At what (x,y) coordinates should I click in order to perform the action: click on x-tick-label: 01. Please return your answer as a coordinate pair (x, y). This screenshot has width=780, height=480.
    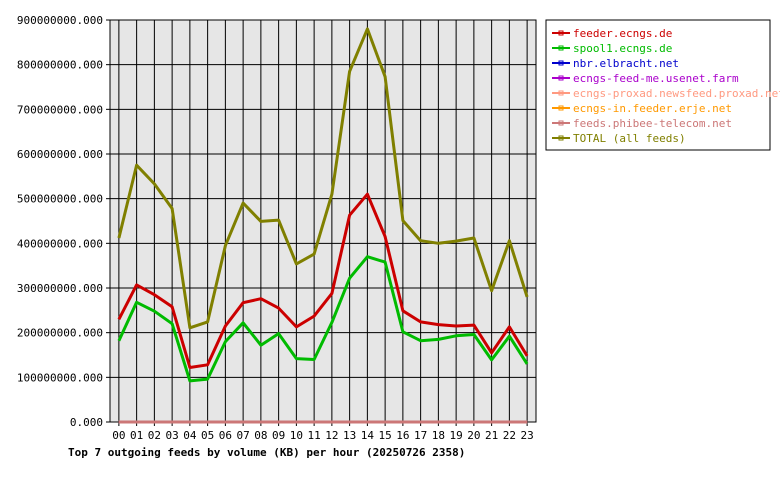
    Looking at the image, I should click on (136, 435).